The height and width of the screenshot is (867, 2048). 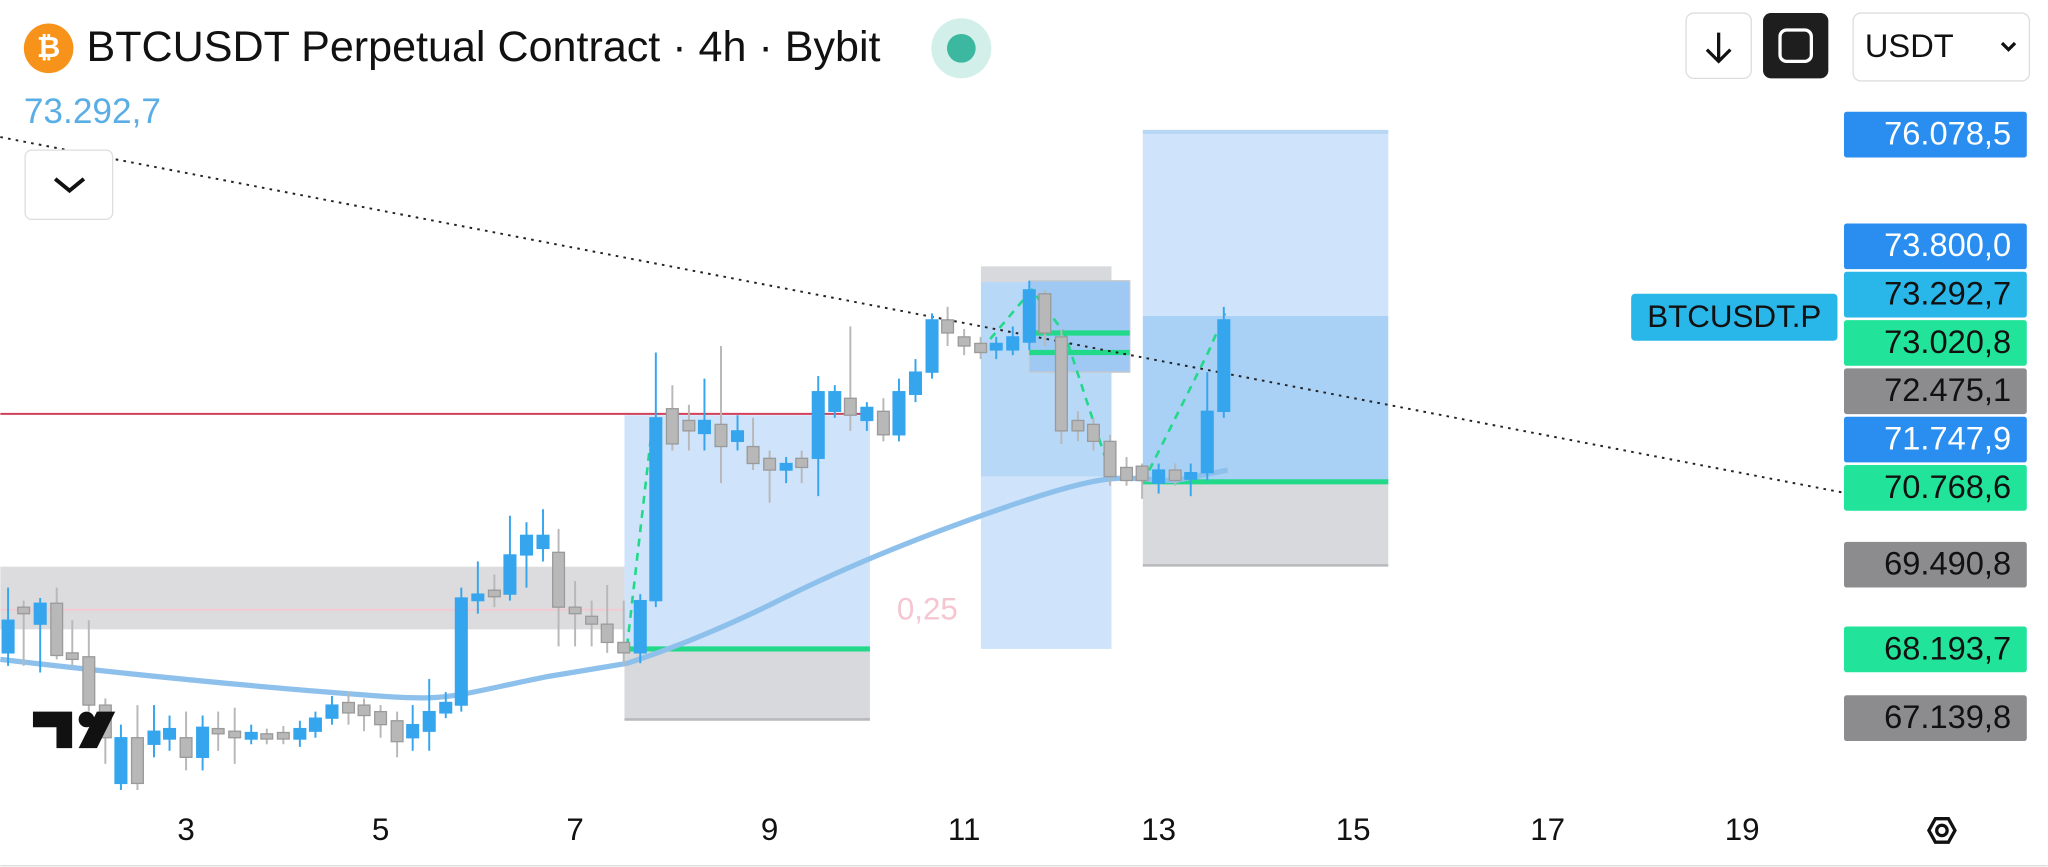 I want to click on price-label: 76.078,5, so click(x=1947, y=133).